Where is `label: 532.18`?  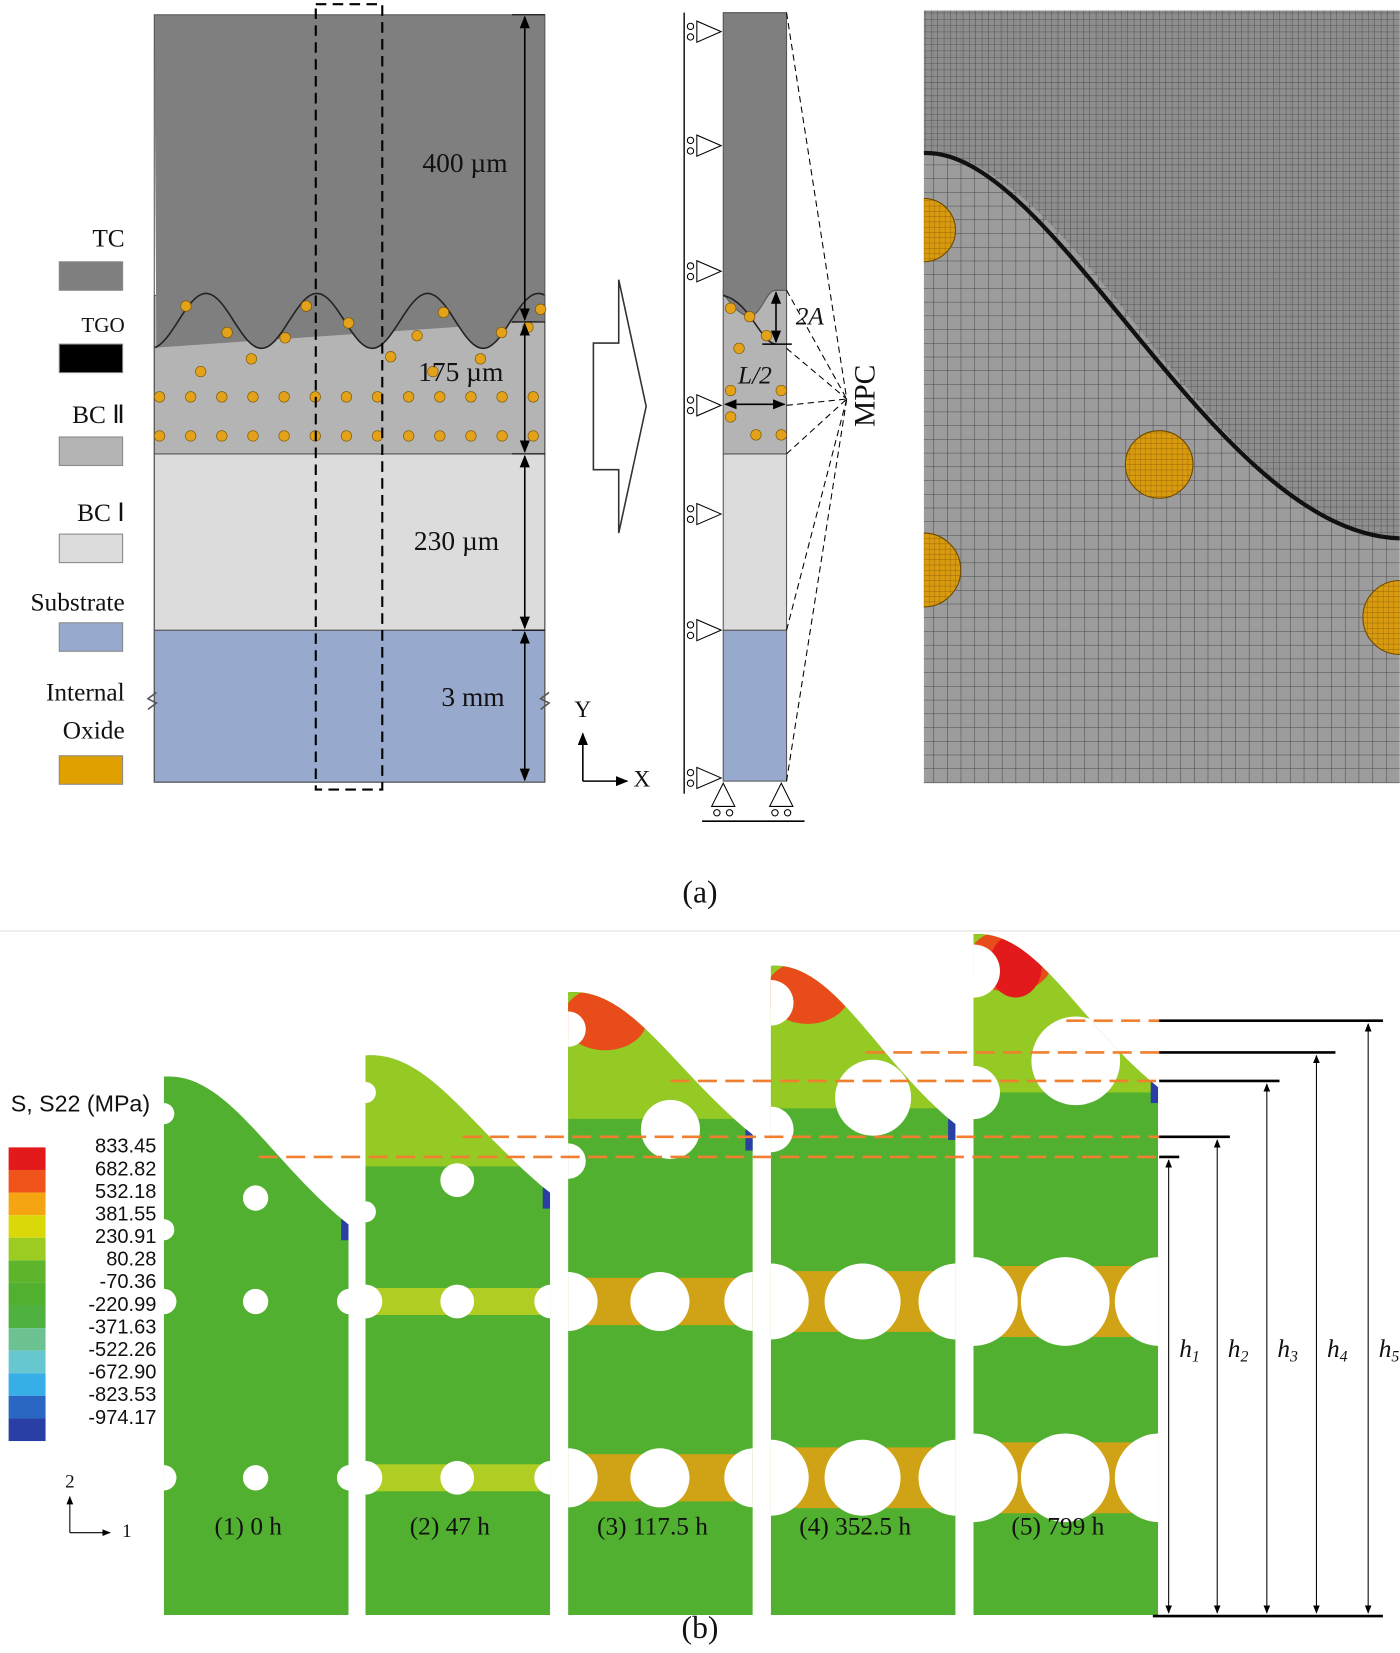
label: 532.18 is located at coordinates (125, 1192).